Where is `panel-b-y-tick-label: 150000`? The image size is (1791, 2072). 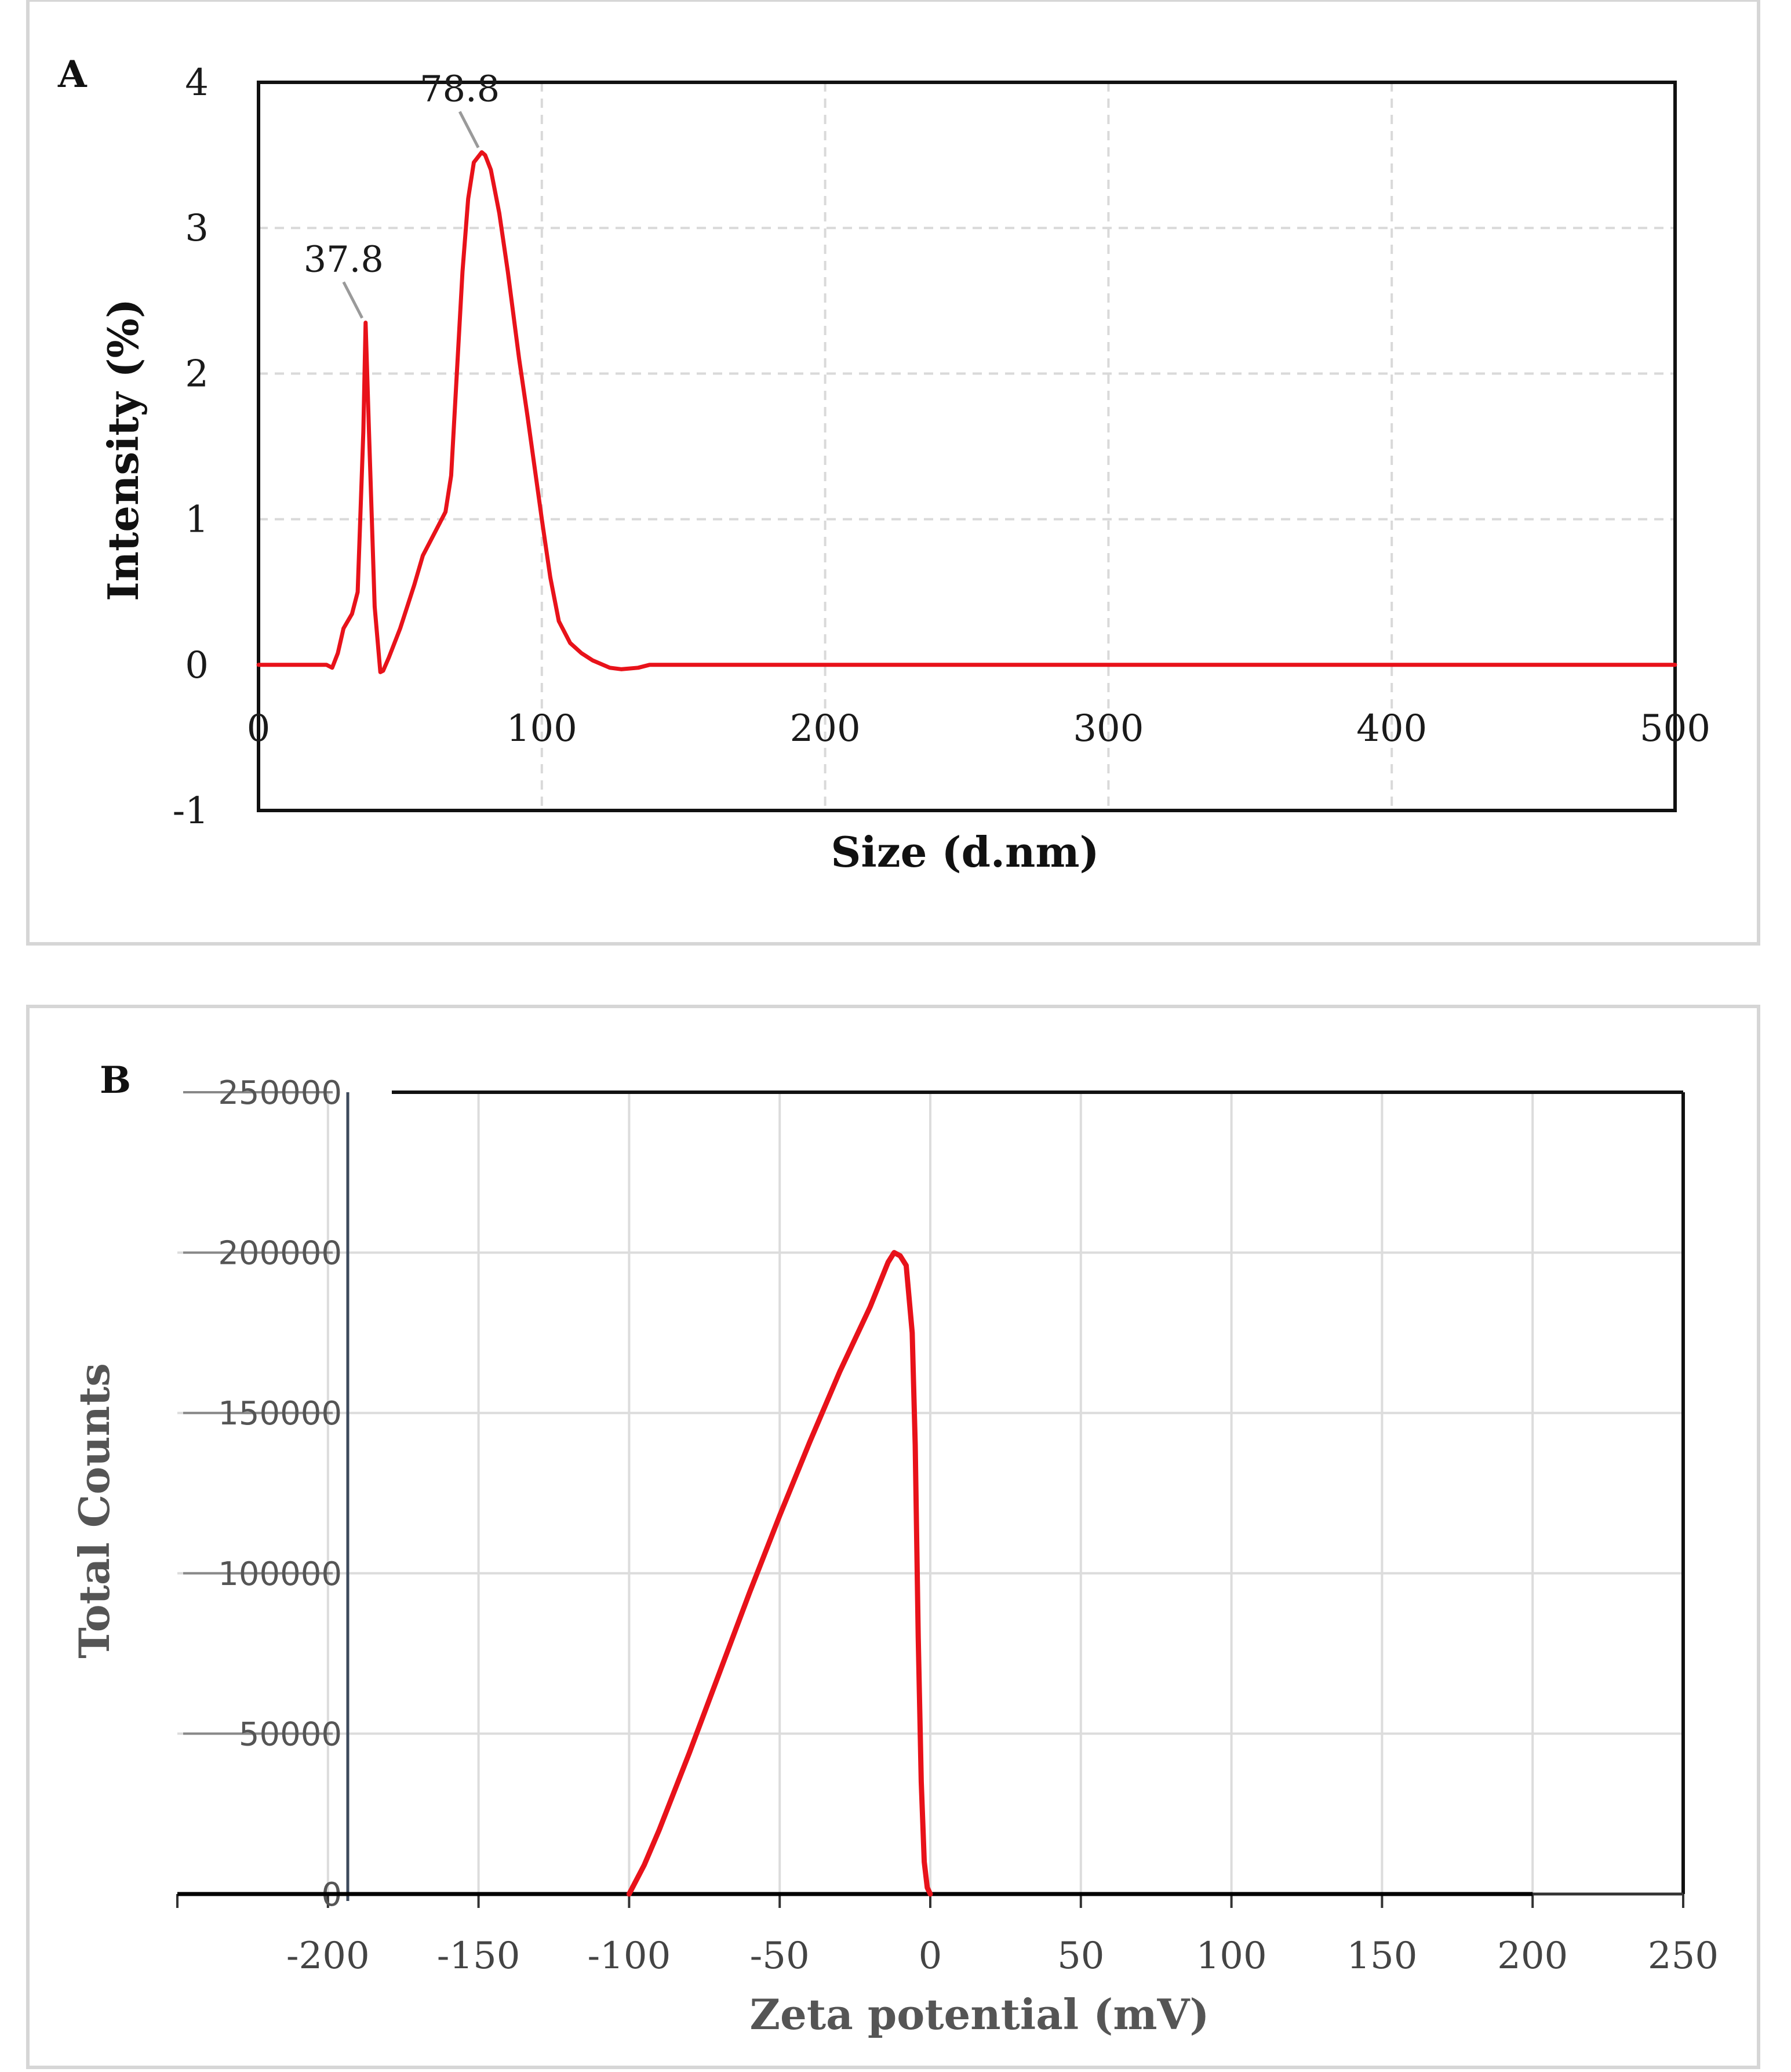 panel-b-y-tick-label: 150000 is located at coordinates (280, 1414).